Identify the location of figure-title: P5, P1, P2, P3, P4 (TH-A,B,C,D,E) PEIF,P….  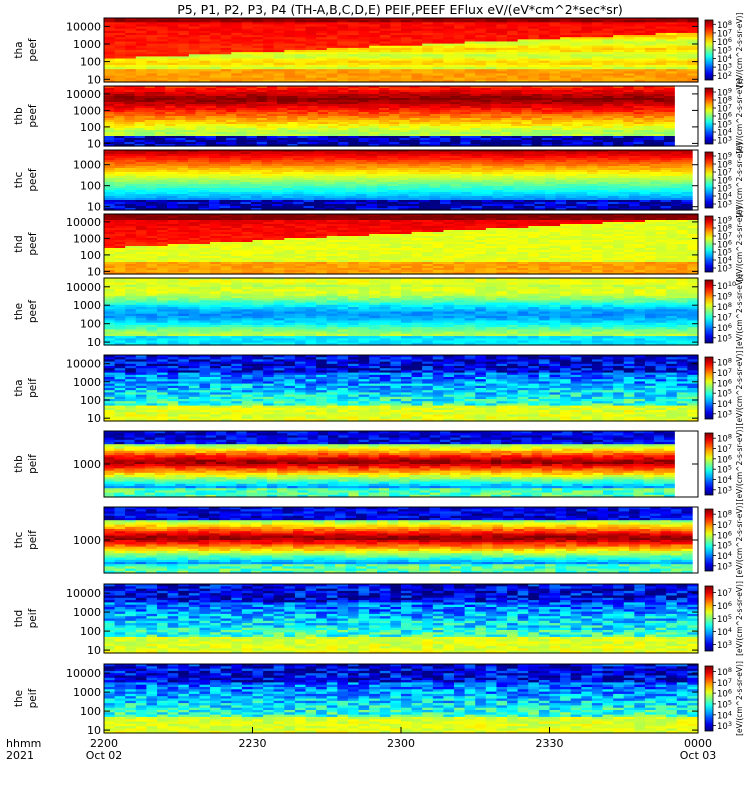
(400, 9).